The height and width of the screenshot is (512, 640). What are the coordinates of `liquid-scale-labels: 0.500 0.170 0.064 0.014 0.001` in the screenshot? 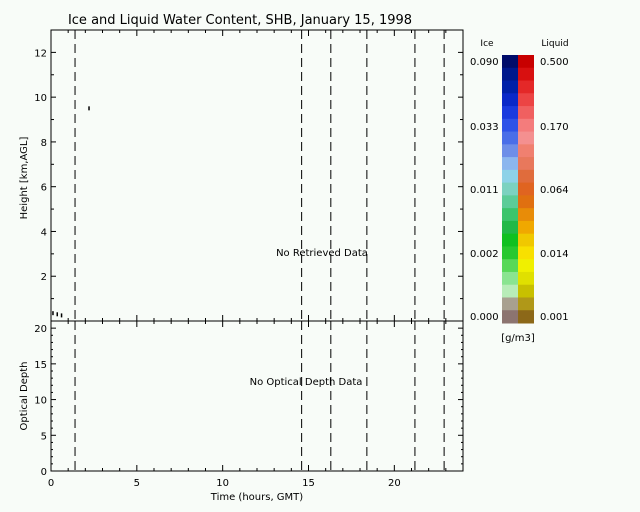 It's located at (554, 190).